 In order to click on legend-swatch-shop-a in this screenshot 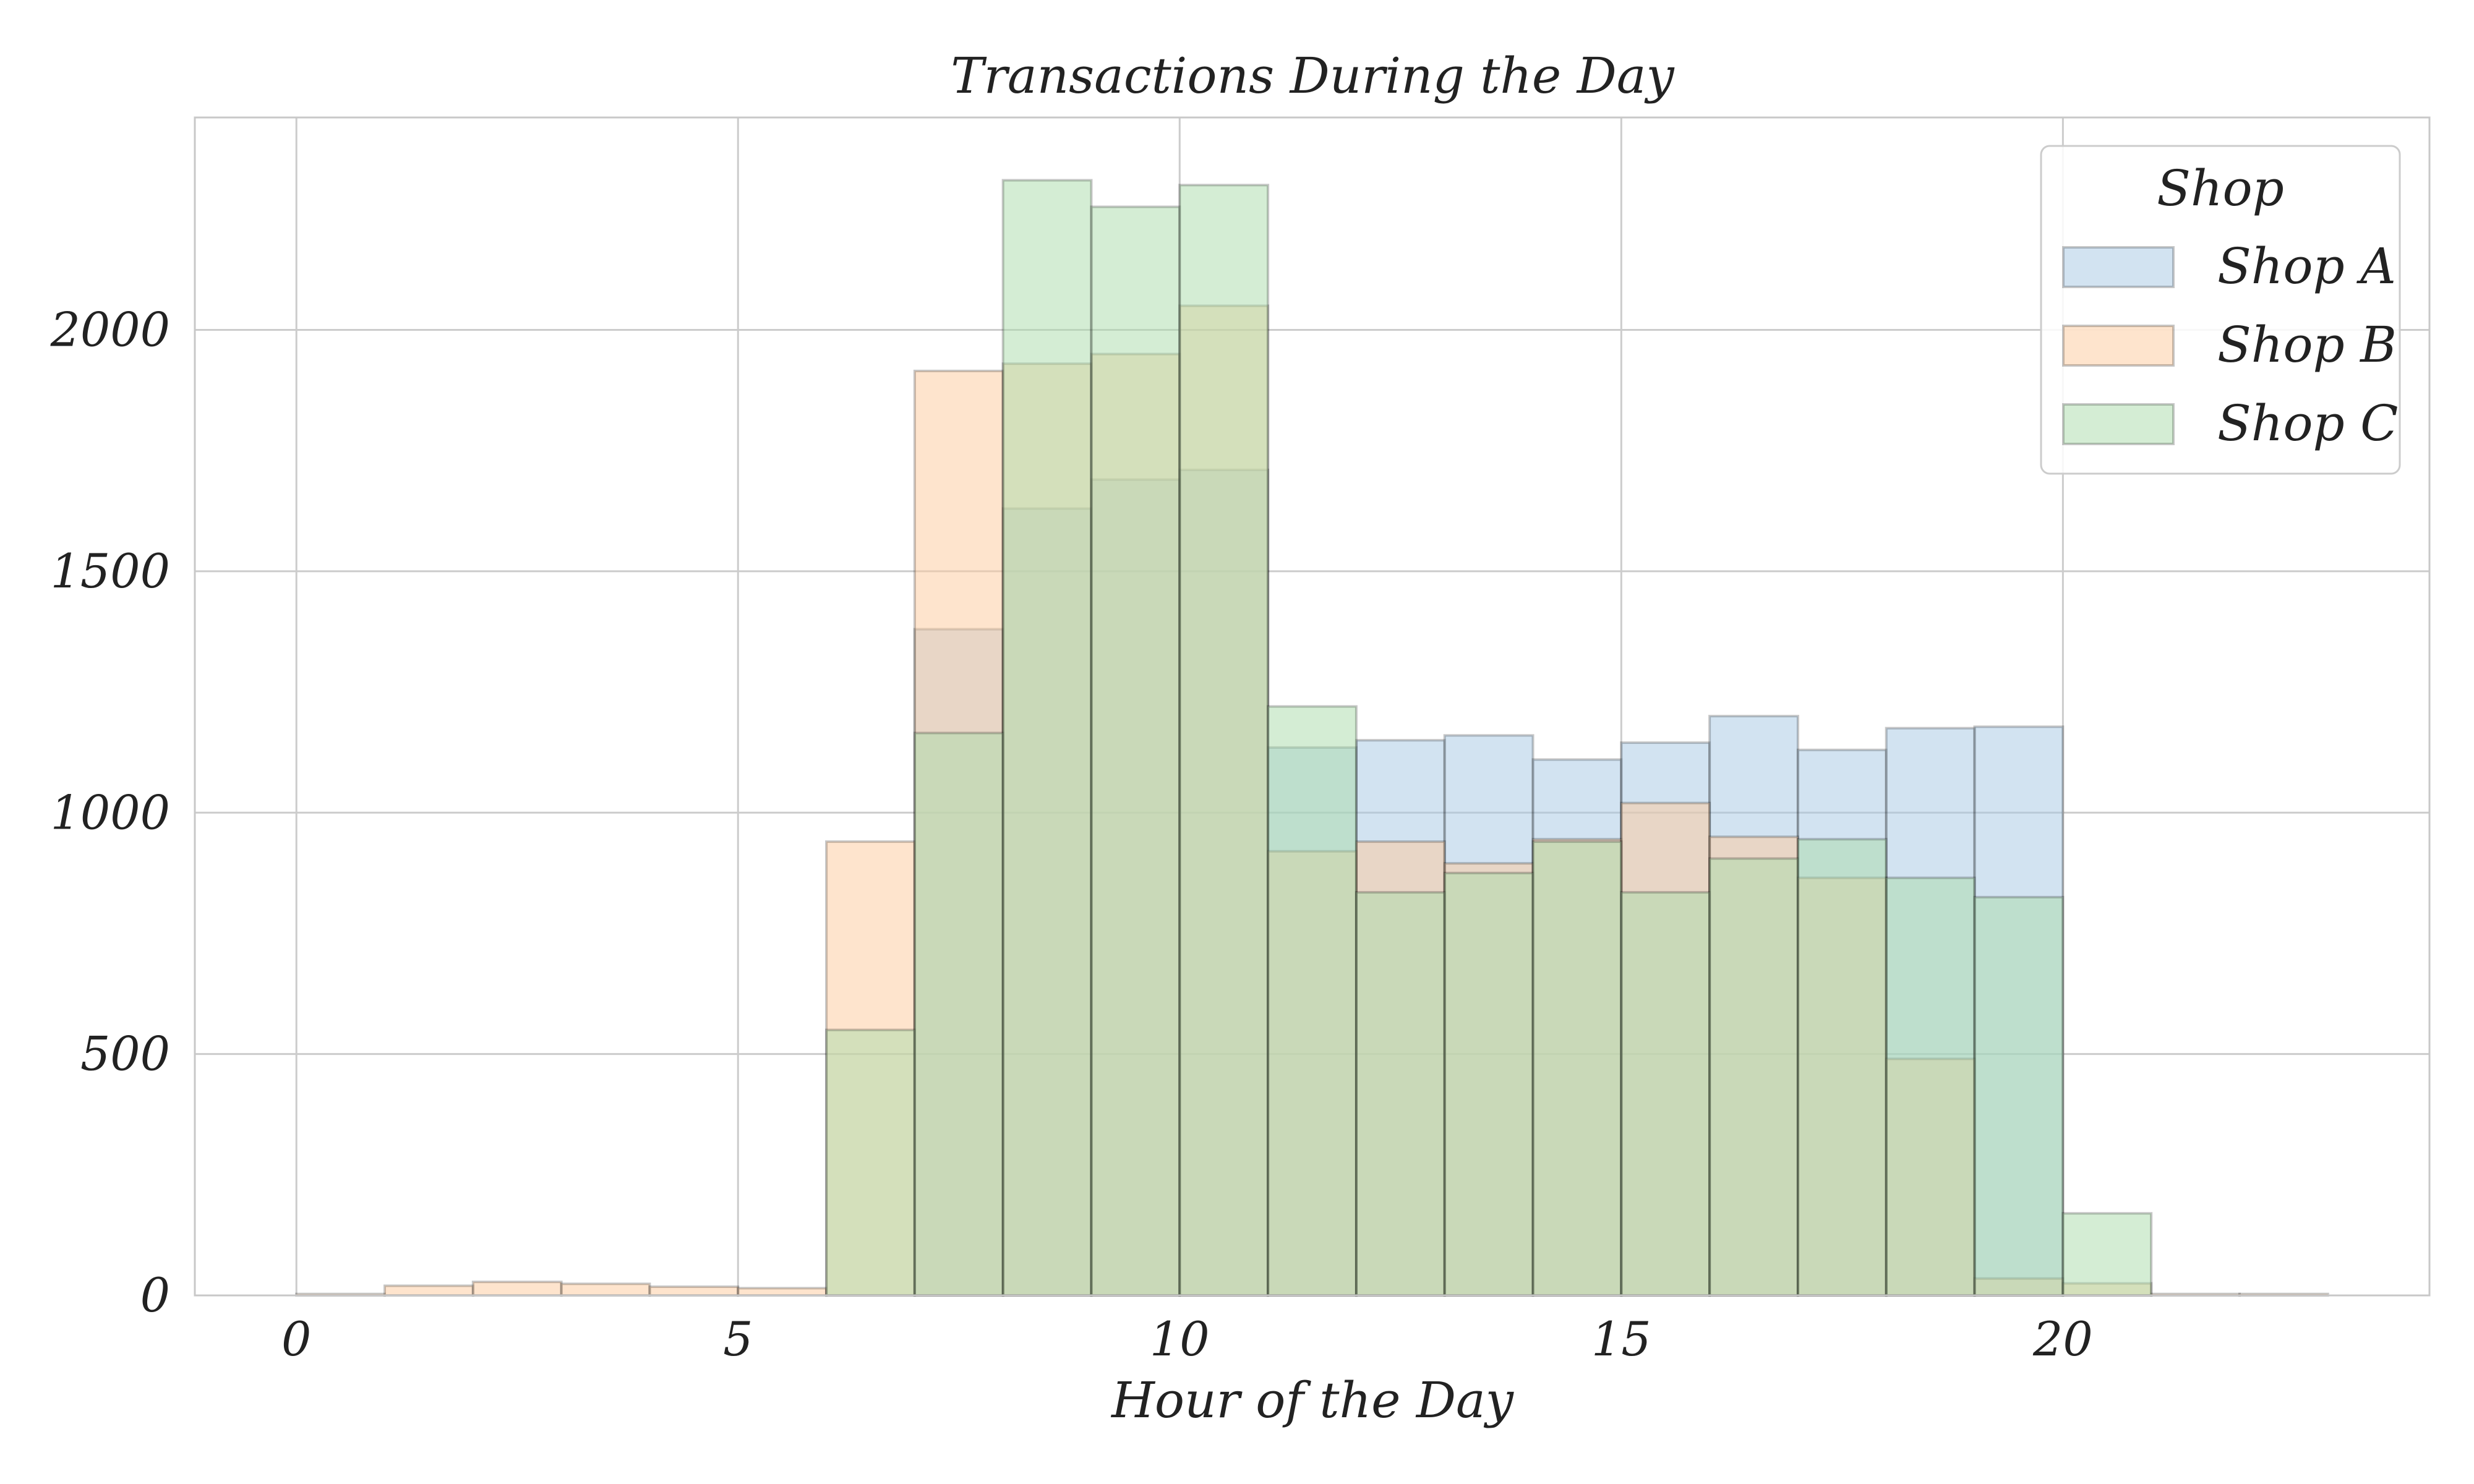, I will do `click(2118, 267)`.